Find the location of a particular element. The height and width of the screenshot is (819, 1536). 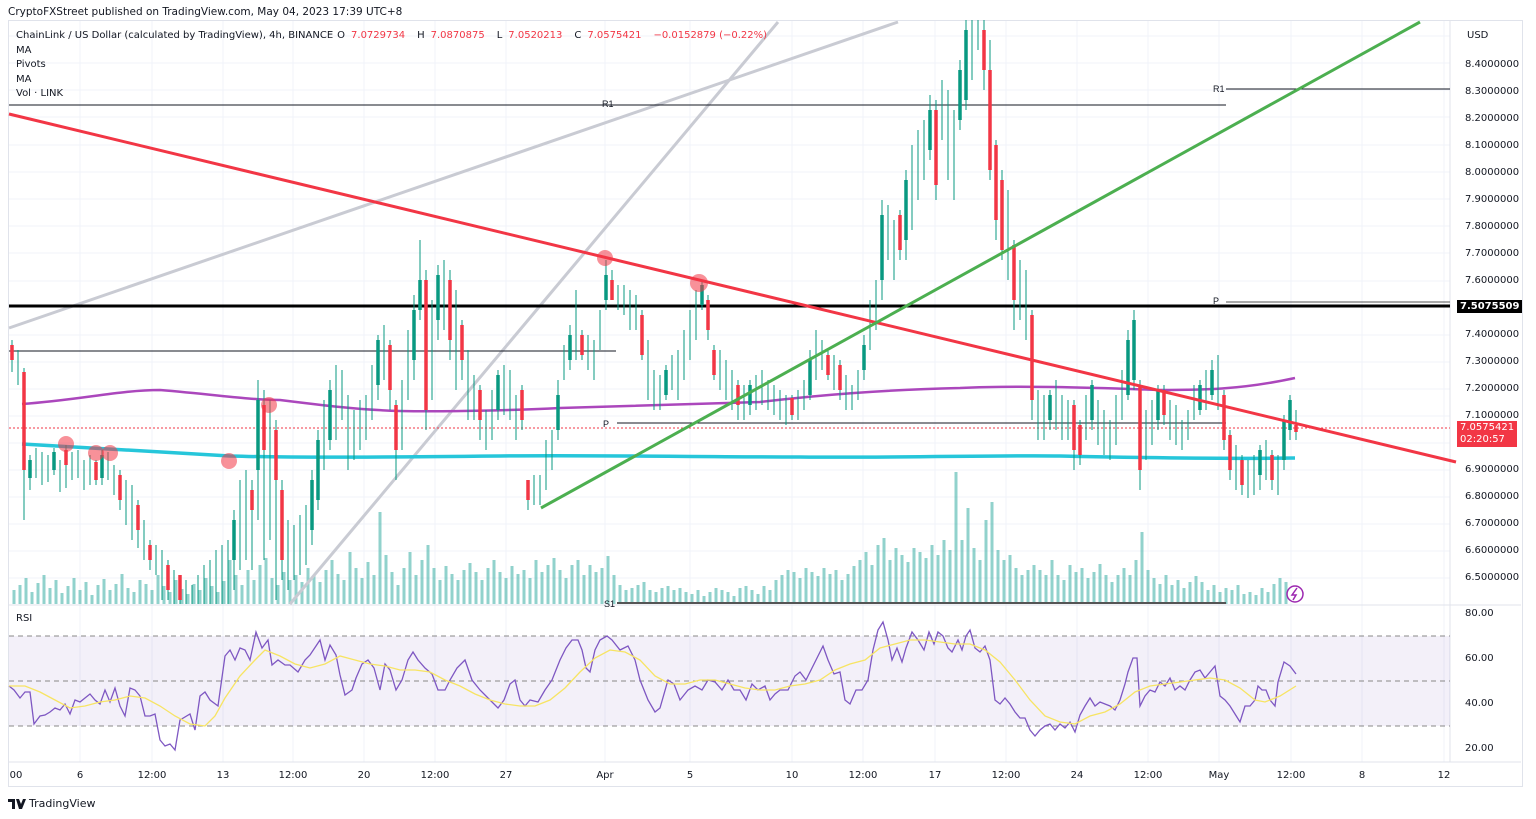

rsi-line is located at coordinates (652, 686).